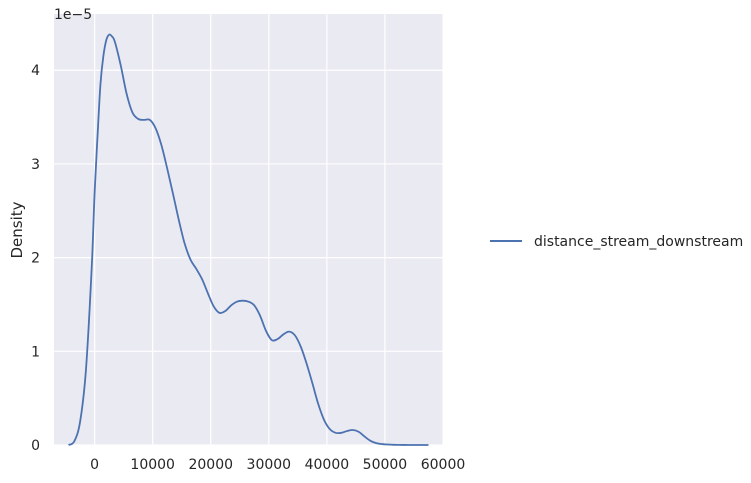 The height and width of the screenshot is (483, 751). Describe the element at coordinates (35, 352) in the screenshot. I see `y-tick-label: 1` at that location.